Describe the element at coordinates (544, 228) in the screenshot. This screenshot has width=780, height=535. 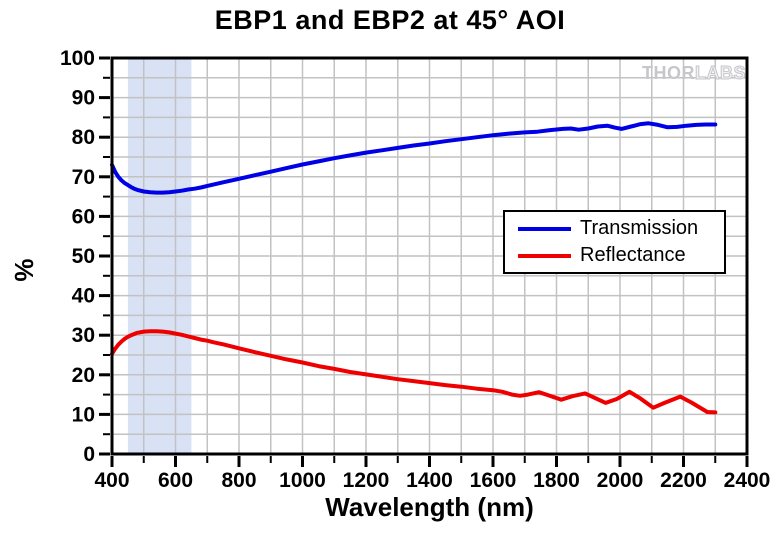
I see `transmission-line-sample` at that location.